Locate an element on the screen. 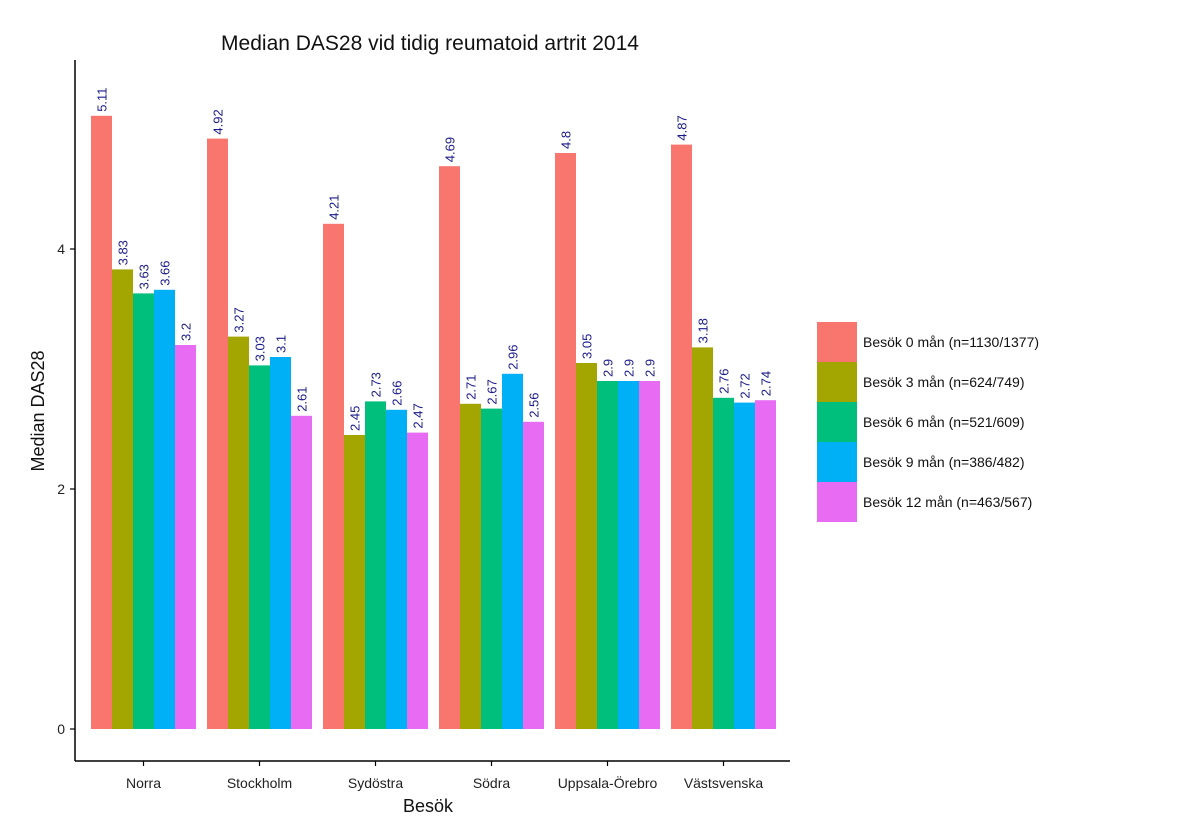 The height and width of the screenshot is (831, 1181). bar-value-label: 2.96 is located at coordinates (513, 356).